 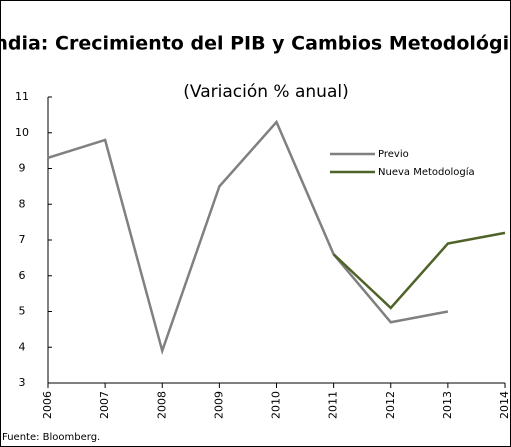 What do you see at coordinates (393, 154) in the screenshot?
I see `legend-label: Previo` at bounding box center [393, 154].